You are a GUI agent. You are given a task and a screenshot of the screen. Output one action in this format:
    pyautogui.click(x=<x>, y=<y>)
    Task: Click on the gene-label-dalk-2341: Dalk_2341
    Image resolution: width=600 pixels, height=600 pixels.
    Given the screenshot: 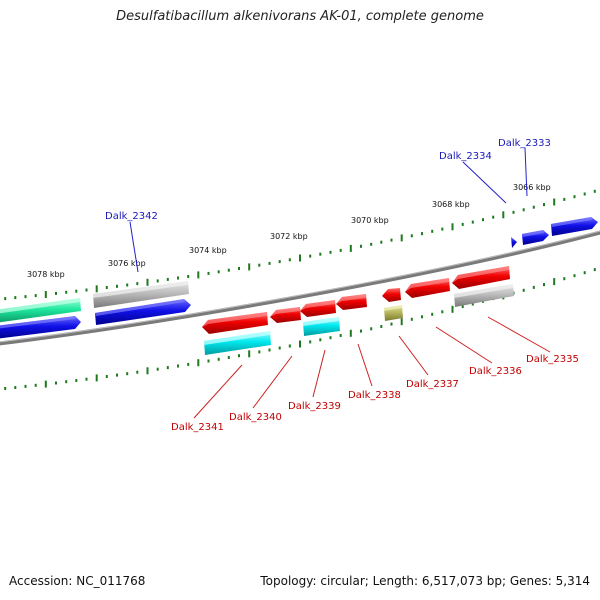 What is the action you would take?
    pyautogui.click(x=197, y=427)
    